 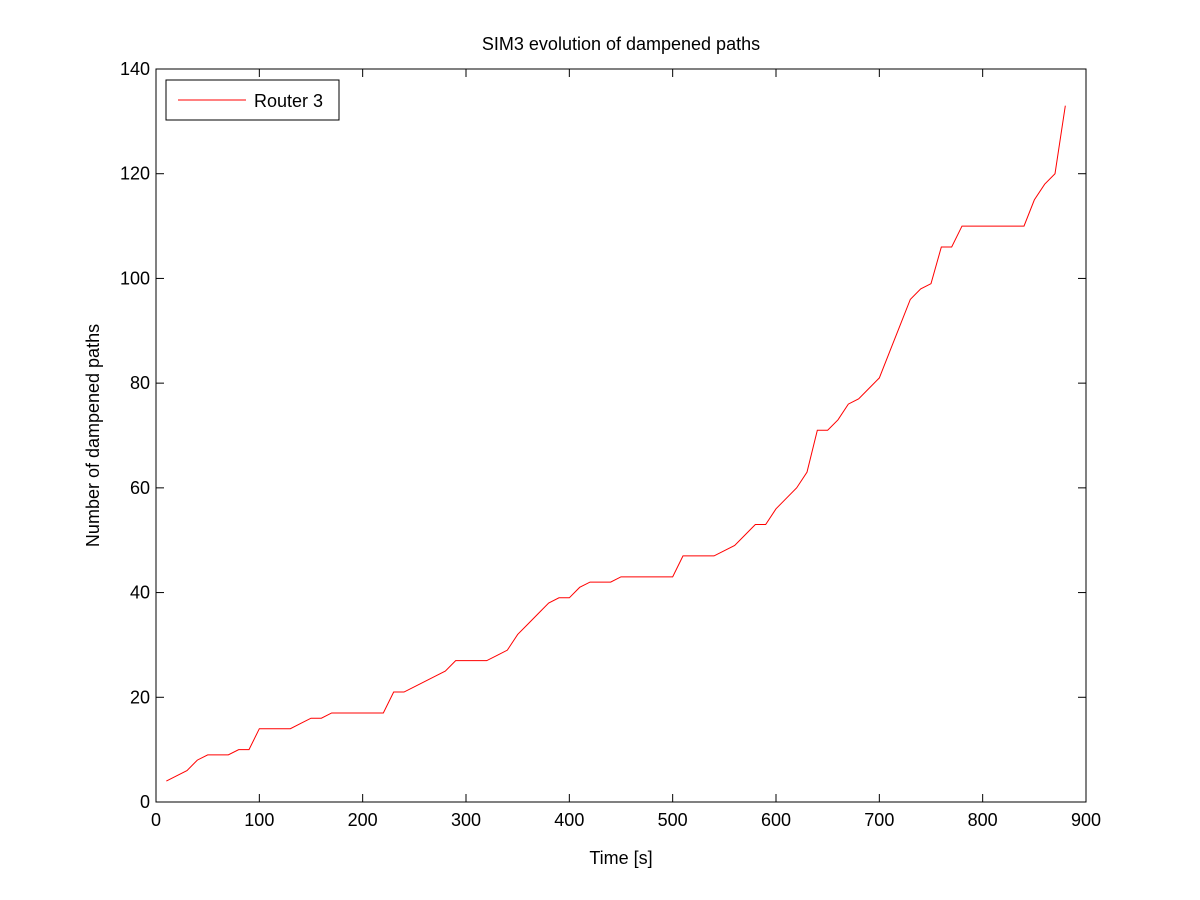 I want to click on x-tick-label: 300, so click(x=466, y=820).